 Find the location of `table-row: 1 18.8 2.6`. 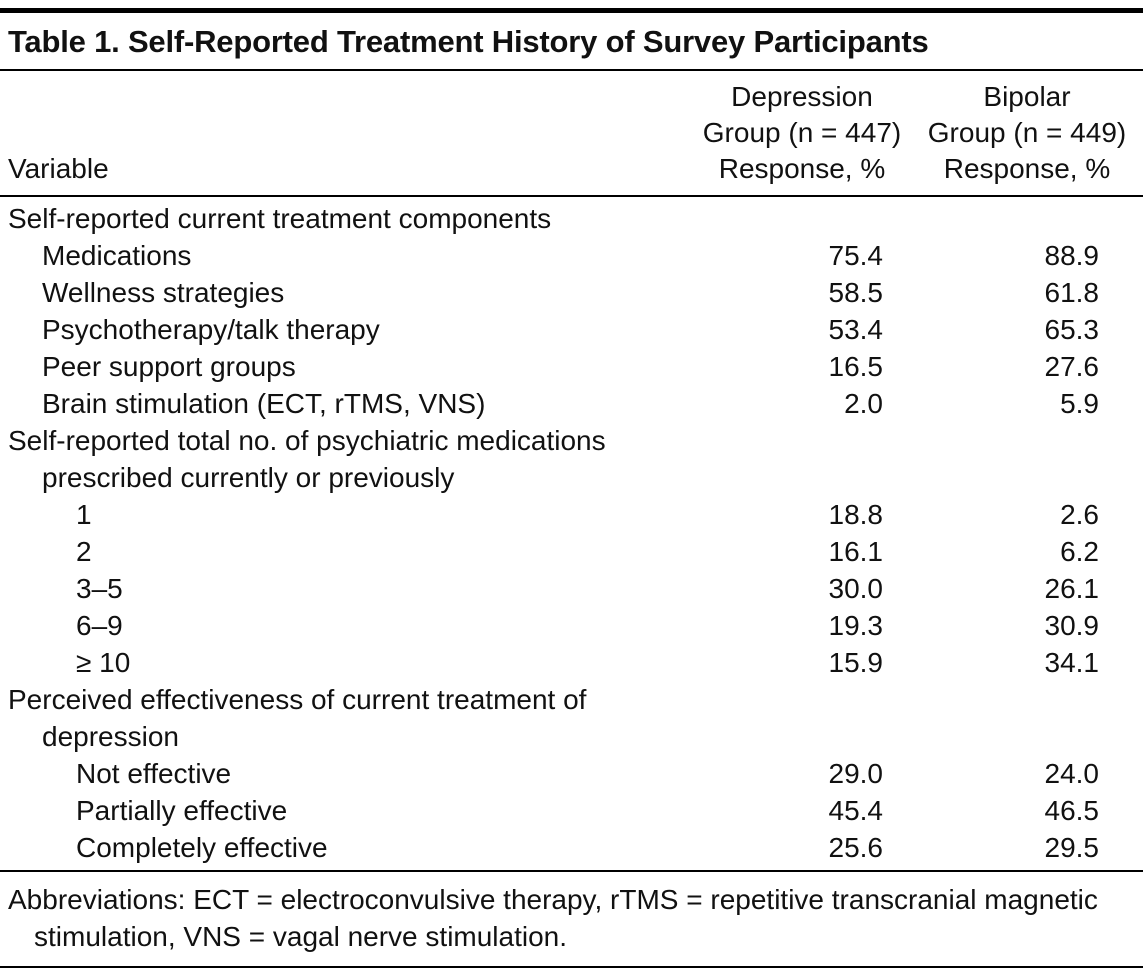

table-row: 1 18.8 2.6 is located at coordinates (571, 514).